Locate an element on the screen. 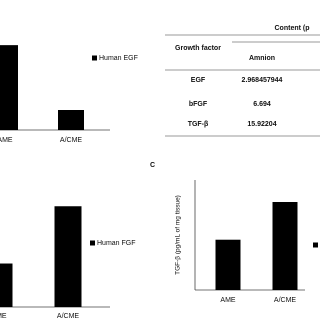  y-axis-label: TGF-β (pg/mL of mg tissue) is located at coordinates (178, 235).